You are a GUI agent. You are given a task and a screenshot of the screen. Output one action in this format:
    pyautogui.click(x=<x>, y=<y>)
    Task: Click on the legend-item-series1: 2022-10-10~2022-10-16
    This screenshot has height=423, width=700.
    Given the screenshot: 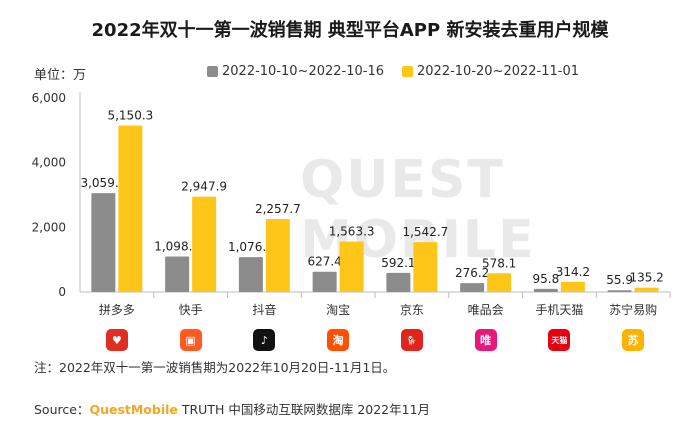 What is the action you would take?
    pyautogui.click(x=295, y=71)
    